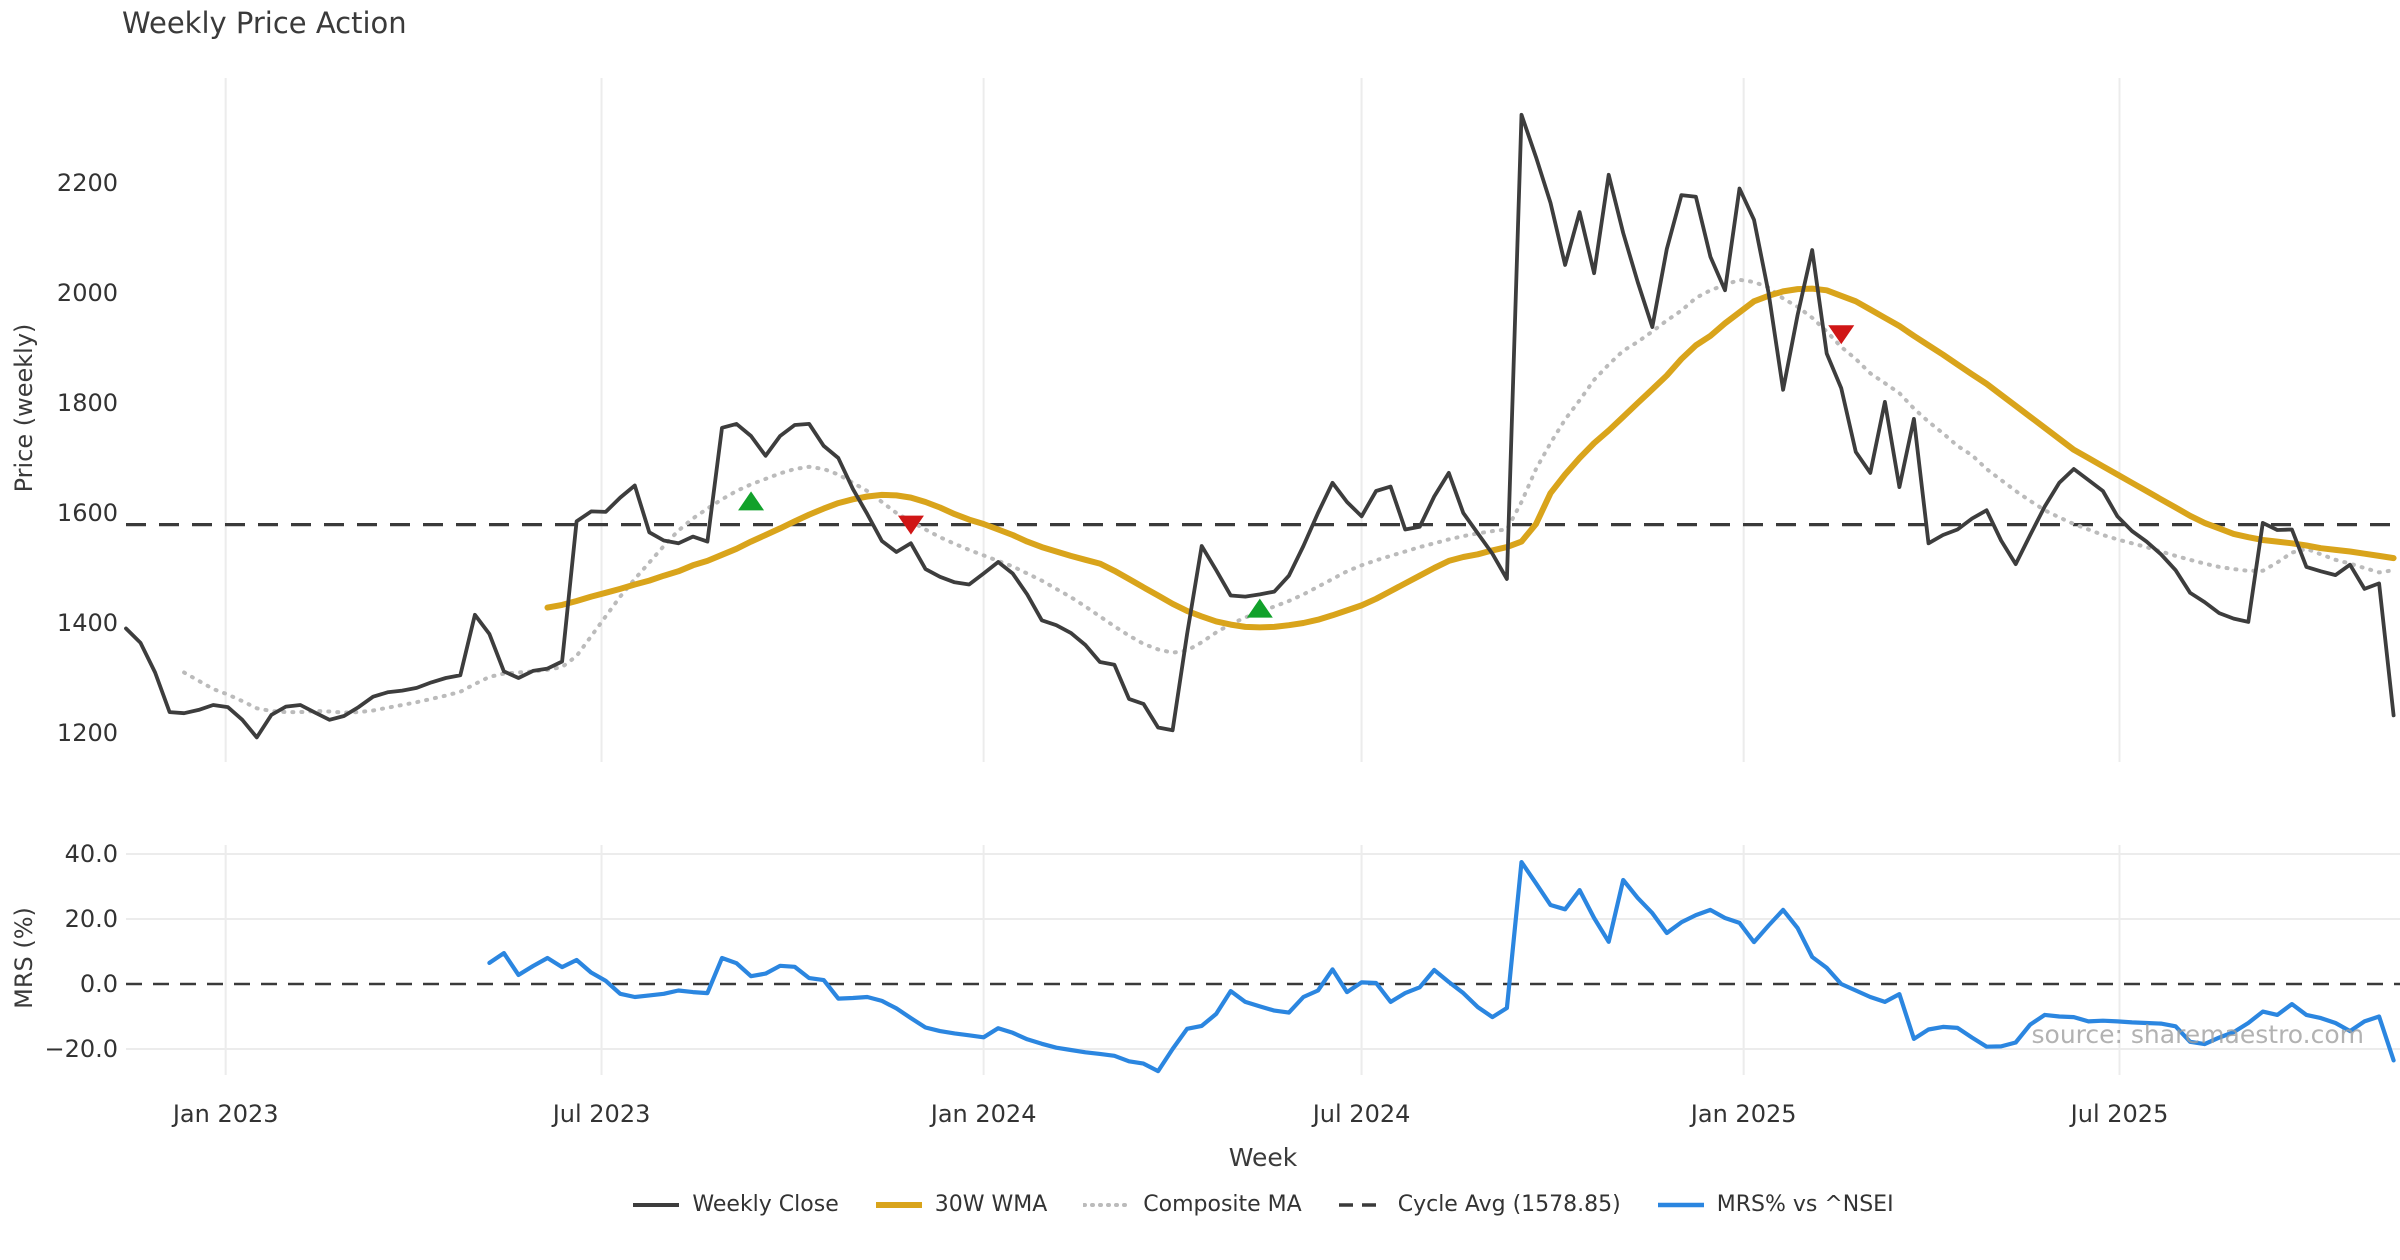 The image size is (2400, 1260). I want to click on price-tick-label: 2000, so click(87, 293).